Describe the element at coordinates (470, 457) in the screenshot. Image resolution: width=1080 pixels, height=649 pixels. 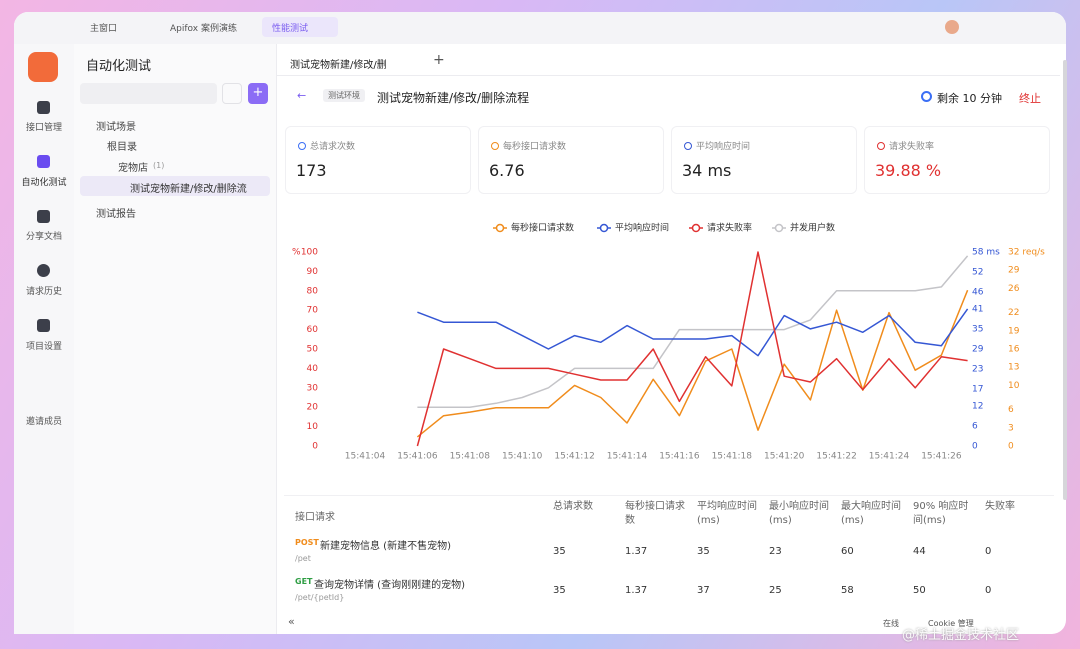
I see `x-tick-label: 15:41:08` at that location.